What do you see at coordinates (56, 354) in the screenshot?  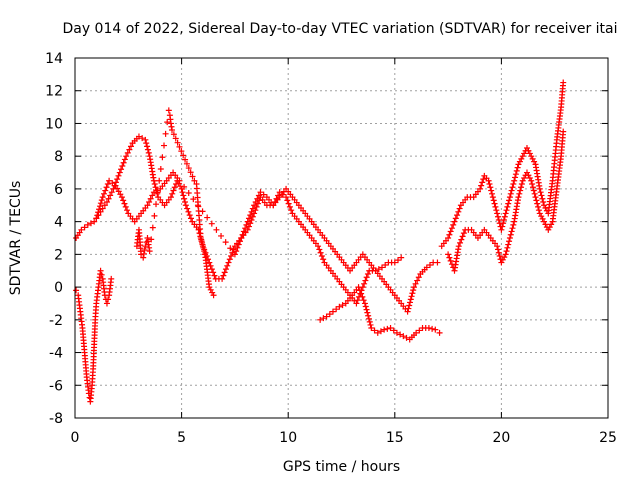 I see `y-tick-label: -4` at bounding box center [56, 354].